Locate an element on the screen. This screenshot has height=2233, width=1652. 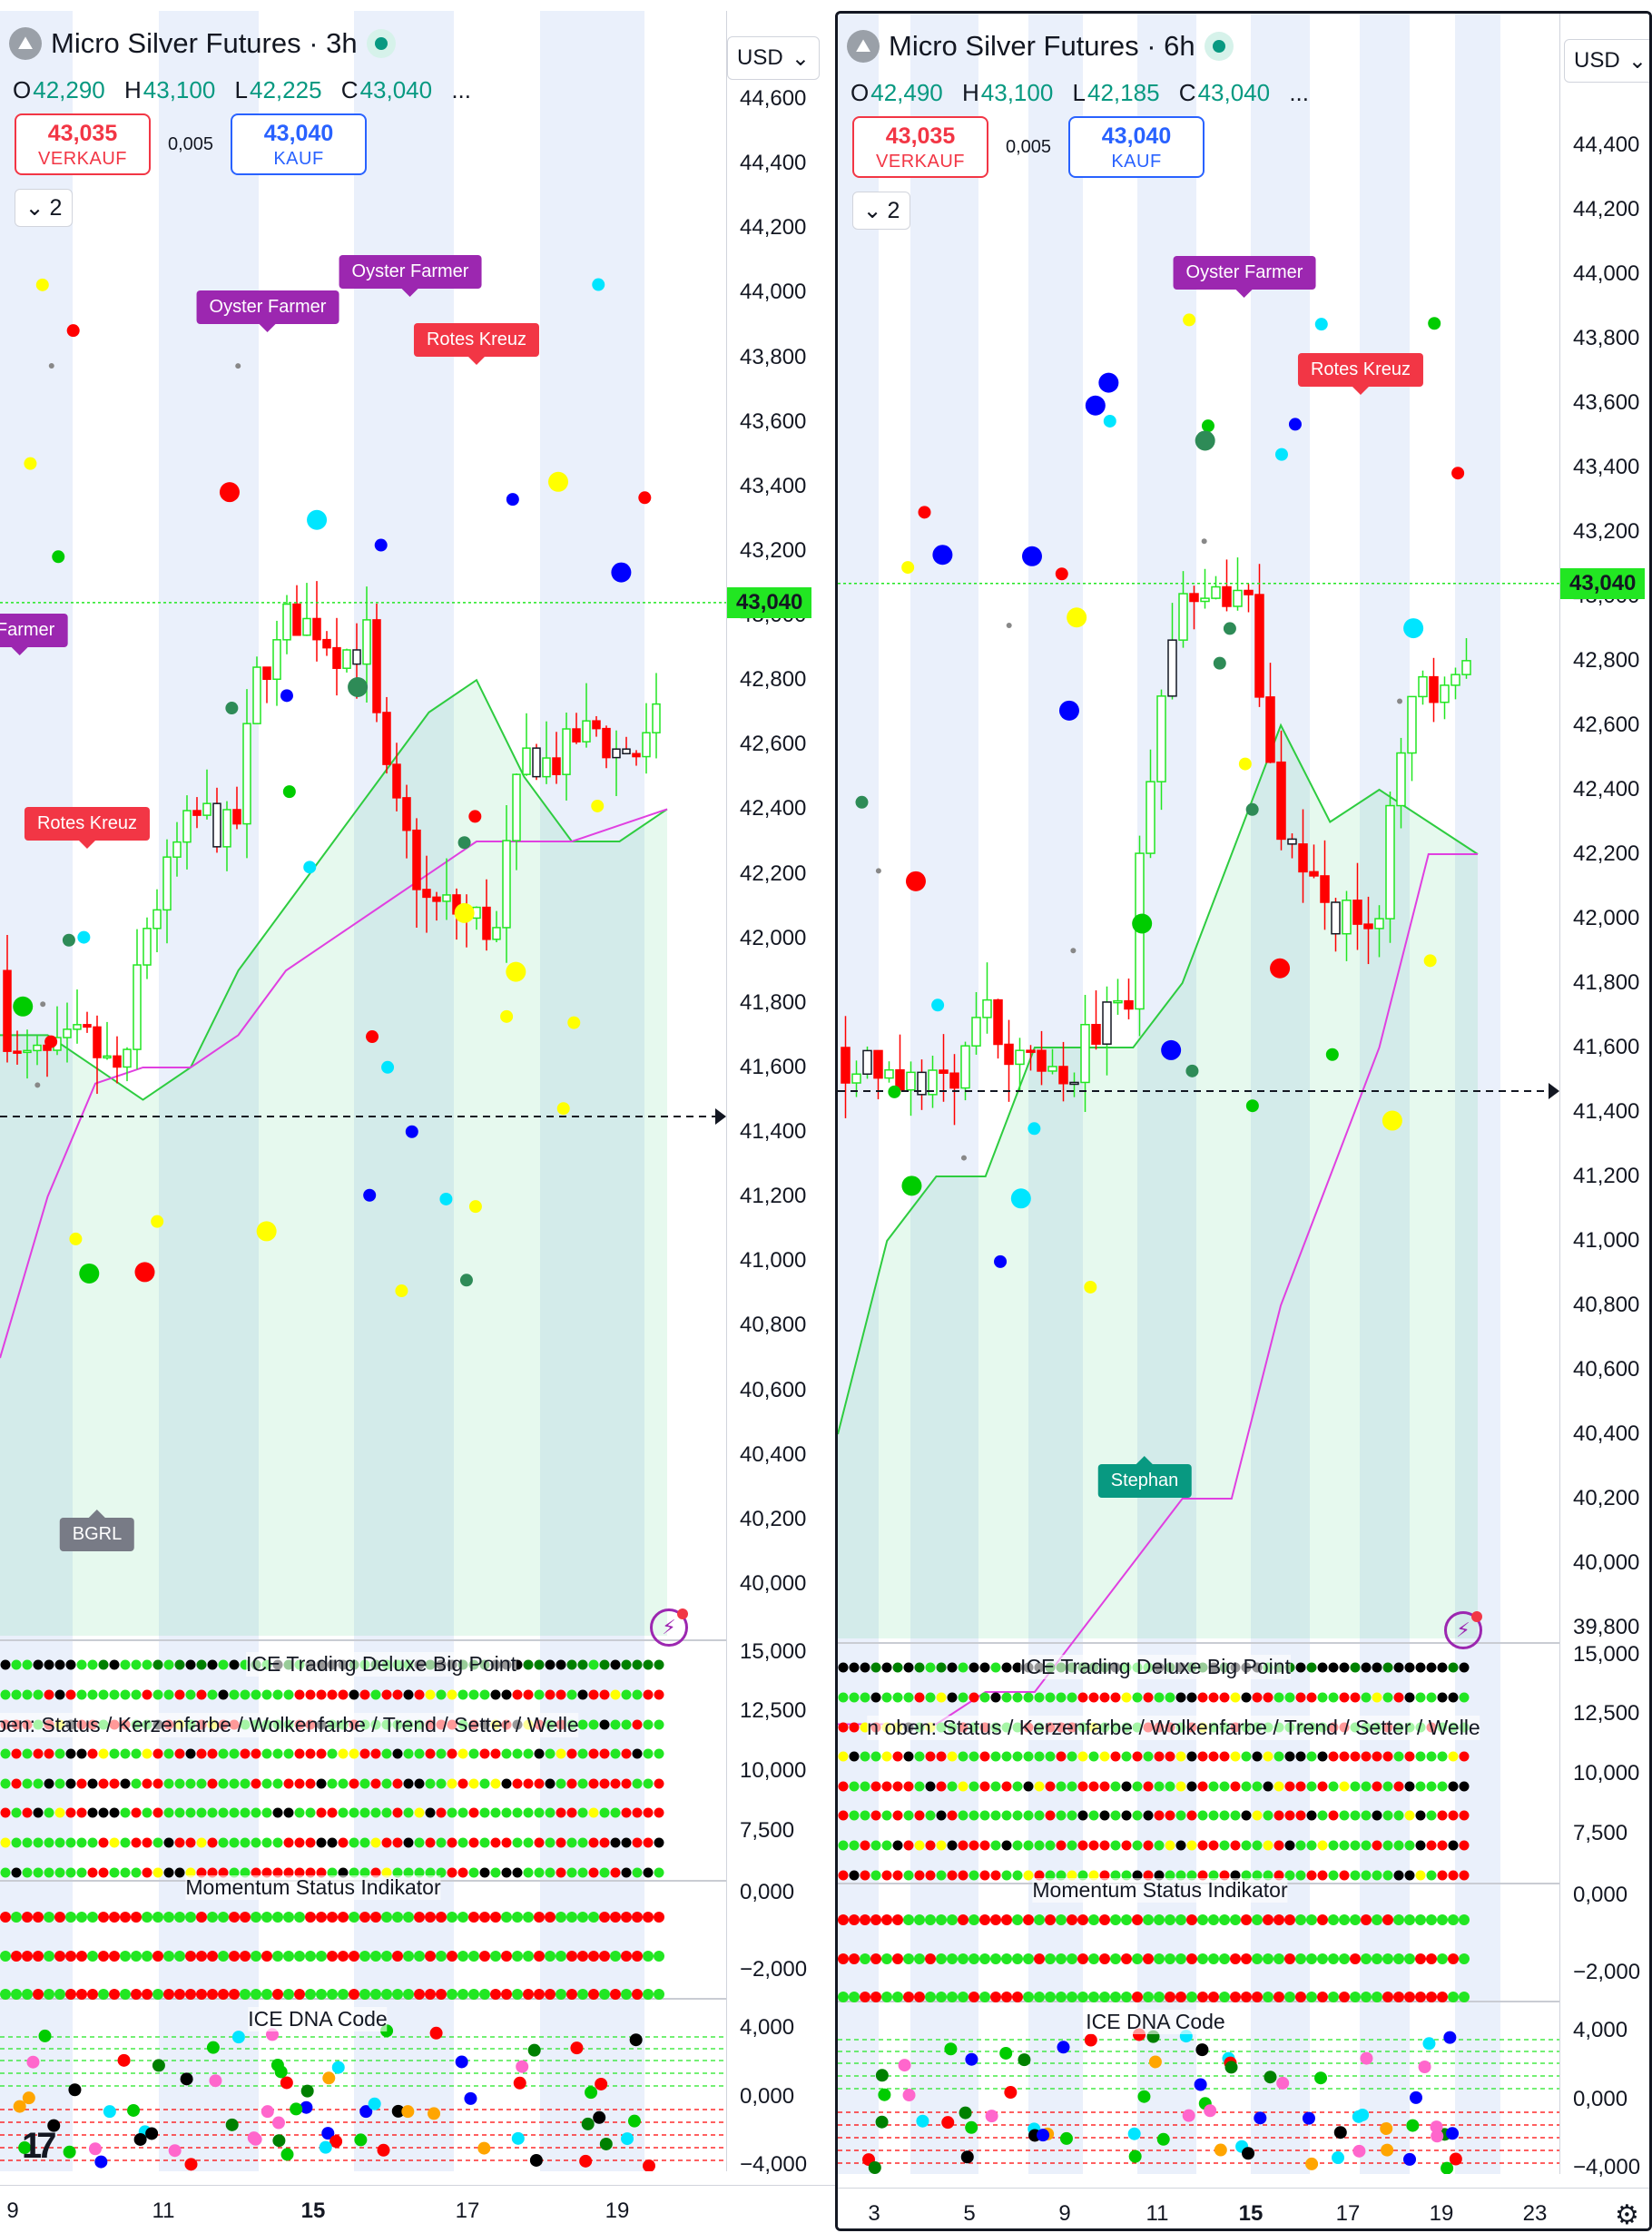
indicator-tick-label: −4,000 is located at coordinates (1607, 2167).